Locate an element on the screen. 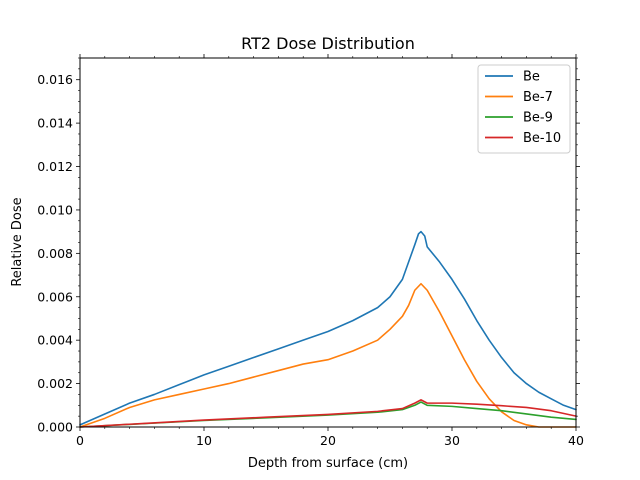 This screenshot has width=640, height=480. x-tick-label: 30 is located at coordinates (452, 440).